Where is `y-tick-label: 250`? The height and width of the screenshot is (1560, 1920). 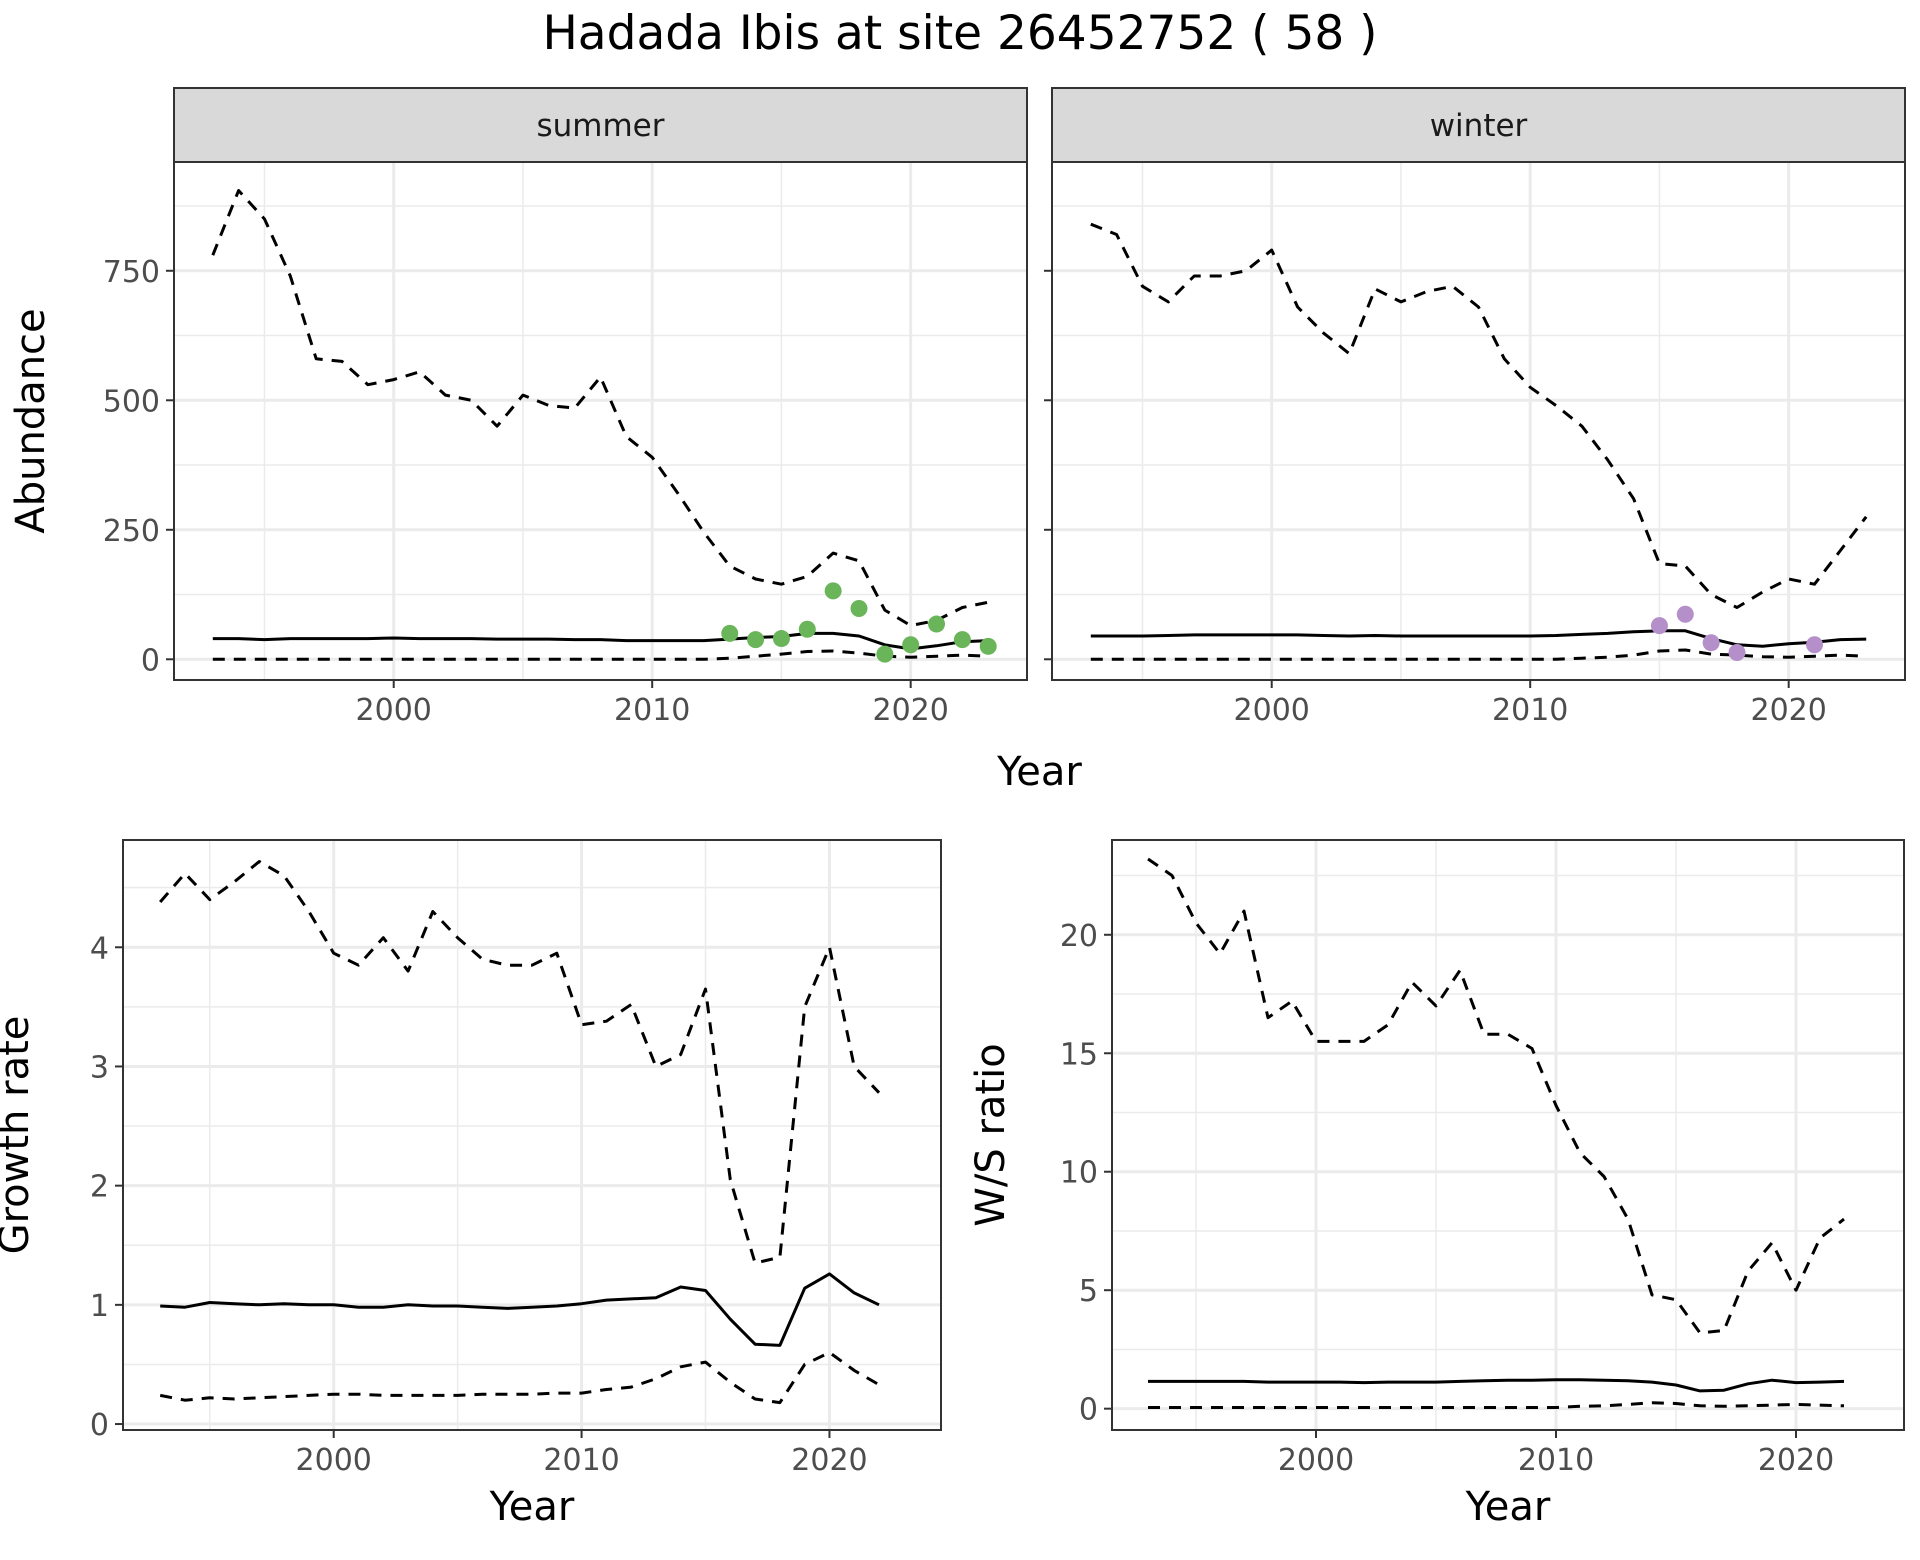 y-tick-label: 250 is located at coordinates (131, 531).